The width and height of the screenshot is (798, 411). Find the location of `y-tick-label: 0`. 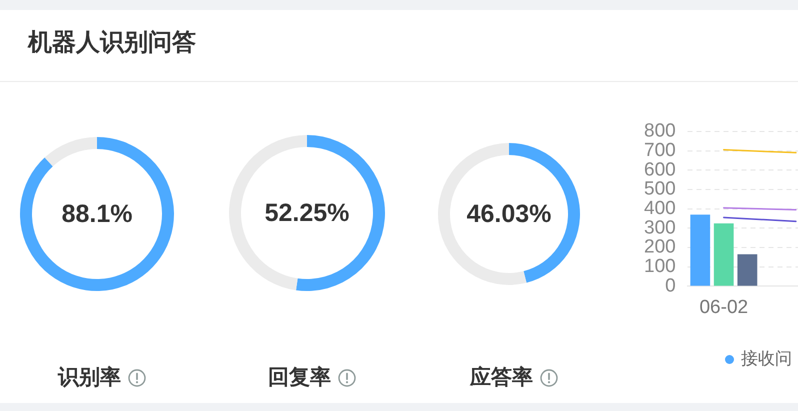

y-tick-label: 0 is located at coordinates (670, 285).